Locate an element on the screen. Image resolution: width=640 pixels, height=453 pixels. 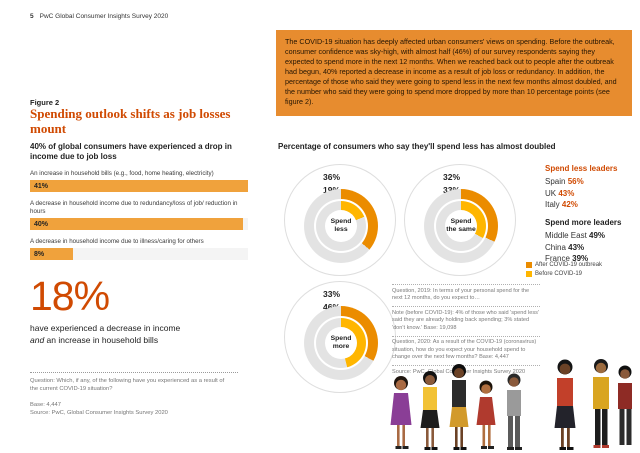
dotted-separator is located at coordinates (134, 373).